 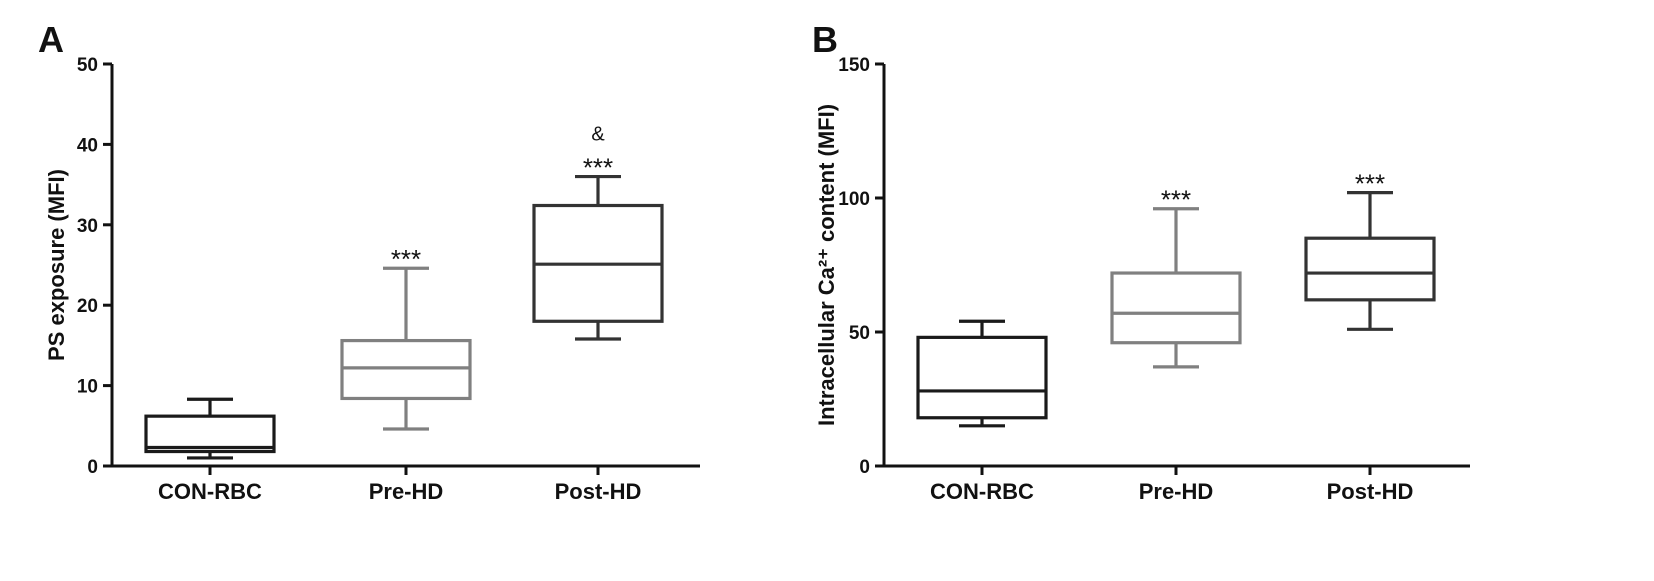 I want to click on panel-letter-a: A, so click(x=51, y=39).